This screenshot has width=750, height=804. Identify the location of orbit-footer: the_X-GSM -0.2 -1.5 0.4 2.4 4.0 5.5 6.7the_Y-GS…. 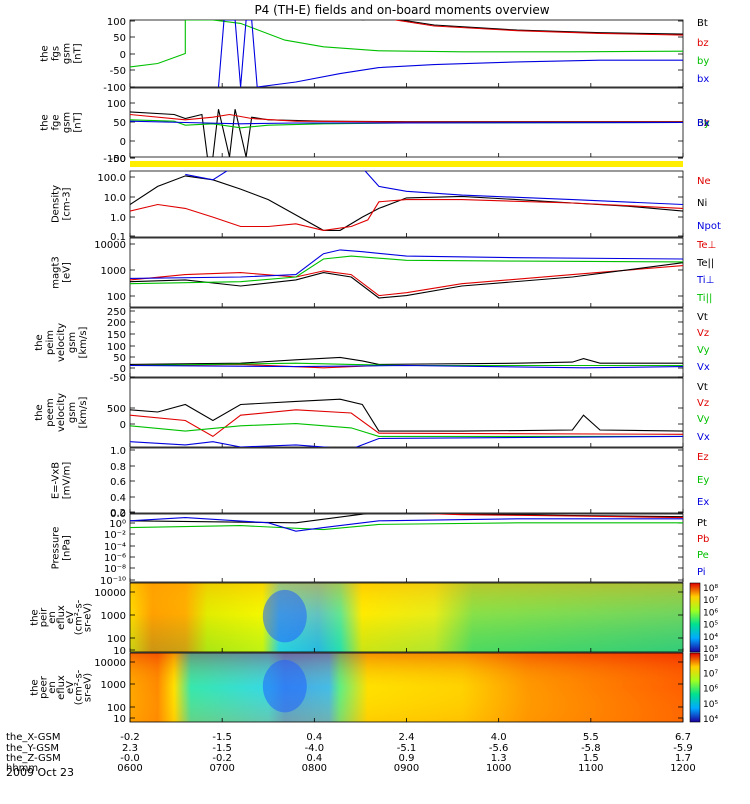
(351, 753).